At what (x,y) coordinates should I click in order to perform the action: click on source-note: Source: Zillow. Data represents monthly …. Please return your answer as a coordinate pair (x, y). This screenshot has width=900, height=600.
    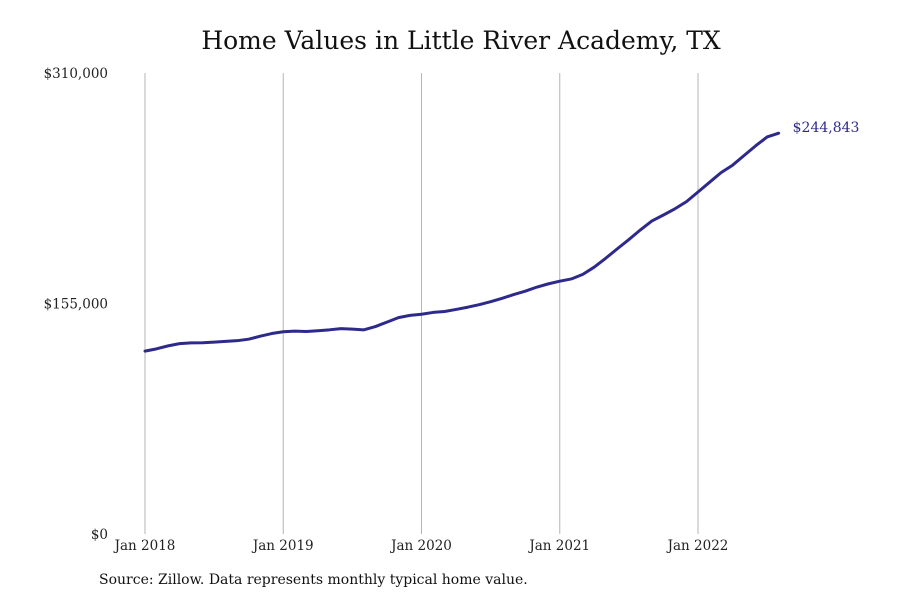
    Looking at the image, I should click on (313, 580).